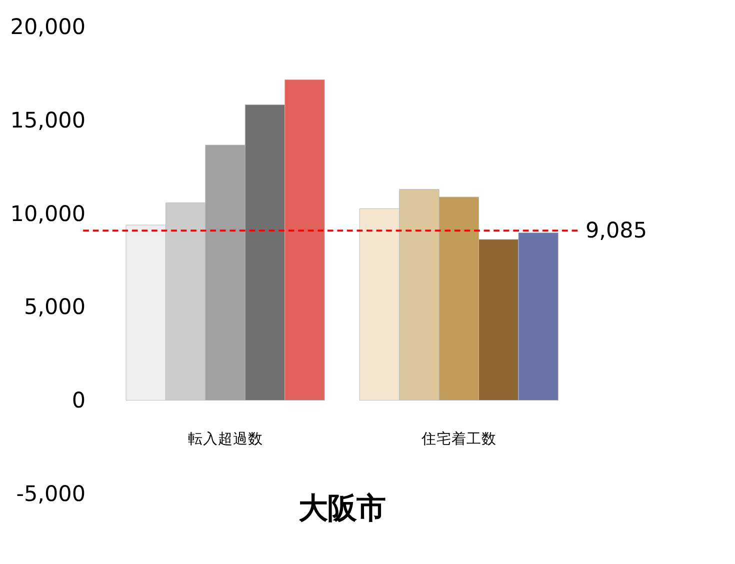 This screenshot has height=564, width=735. I want to click on x-tick-label: 住宅着工数, so click(458, 439).